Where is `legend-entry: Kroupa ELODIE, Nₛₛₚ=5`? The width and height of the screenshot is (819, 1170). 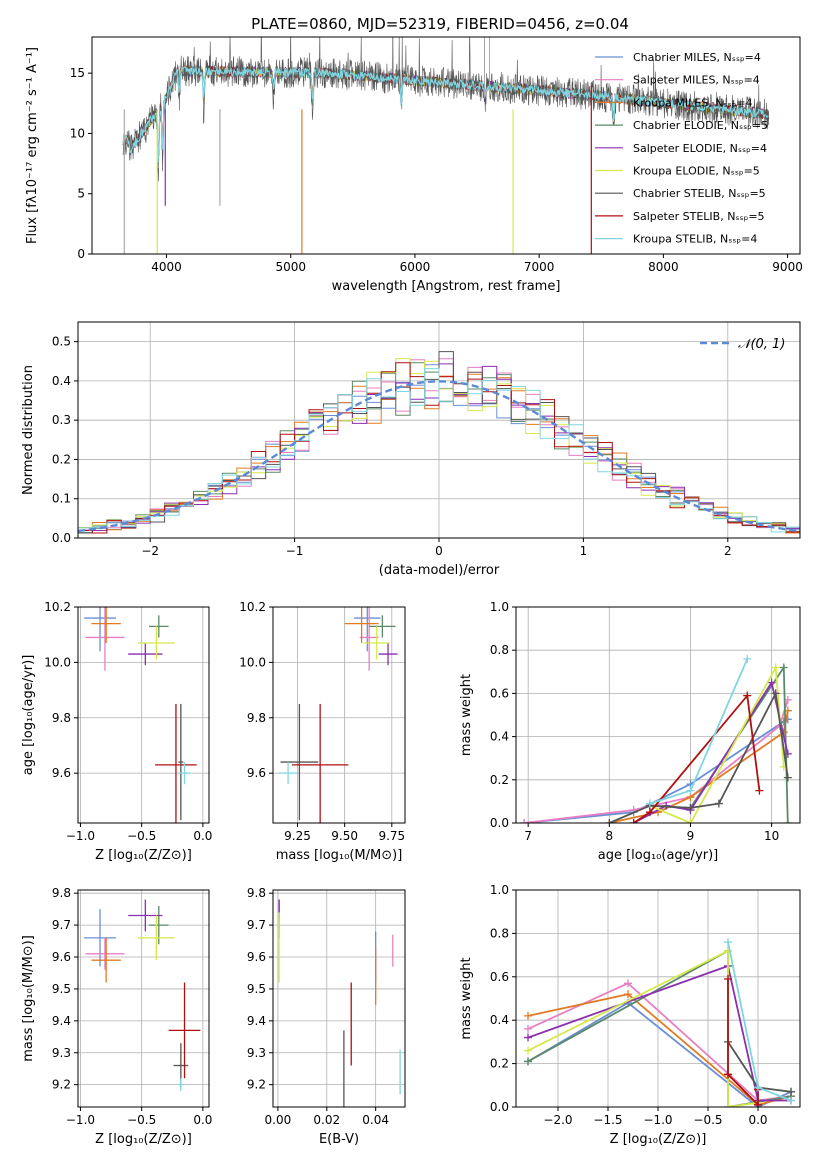 legend-entry: Kroupa ELODIE, Nₛₛₚ=5 is located at coordinates (696, 171).